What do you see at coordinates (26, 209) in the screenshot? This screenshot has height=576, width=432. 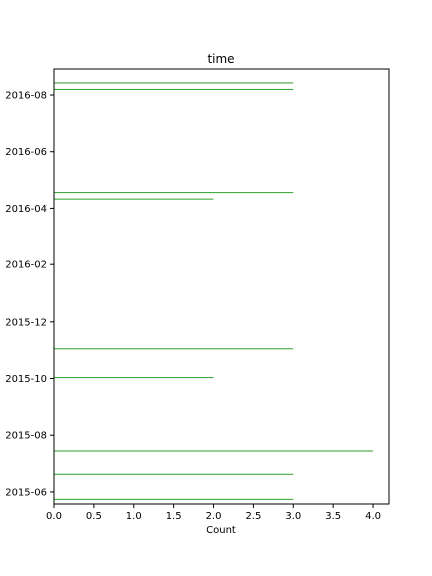 I see `y-tick-label: 2016-04` at bounding box center [26, 209].